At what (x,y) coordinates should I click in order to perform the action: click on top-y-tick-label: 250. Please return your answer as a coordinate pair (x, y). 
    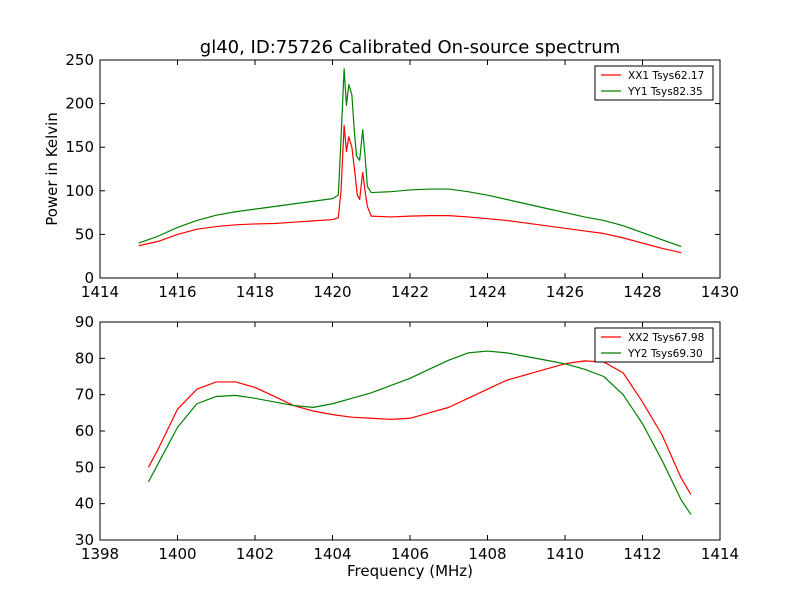
    Looking at the image, I should click on (79, 60).